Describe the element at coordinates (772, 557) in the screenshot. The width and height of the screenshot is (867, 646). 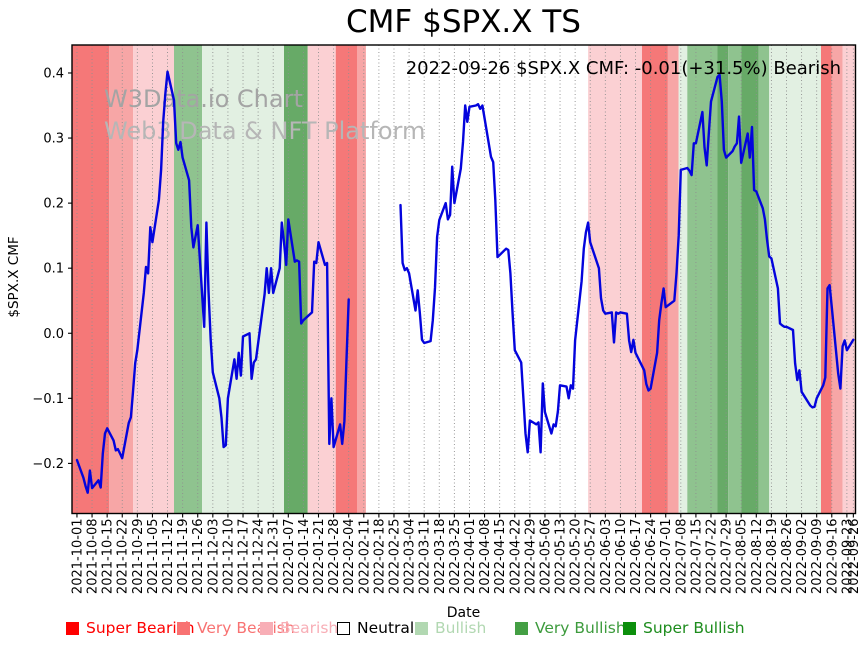
I see `svg-text: 2022-08-19` at that location.